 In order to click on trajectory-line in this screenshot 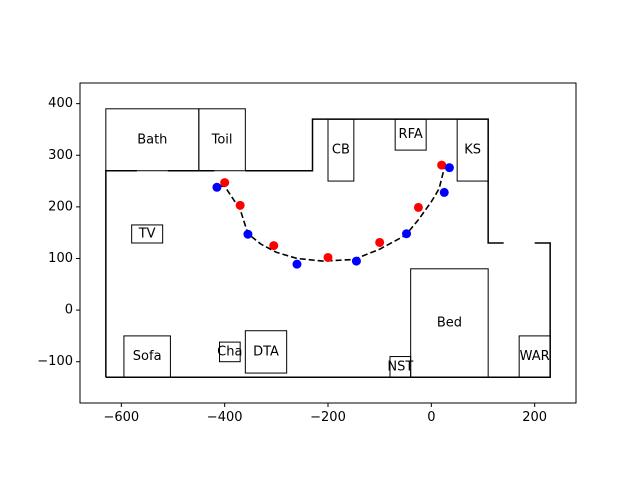, I will do `click(332, 214)`.